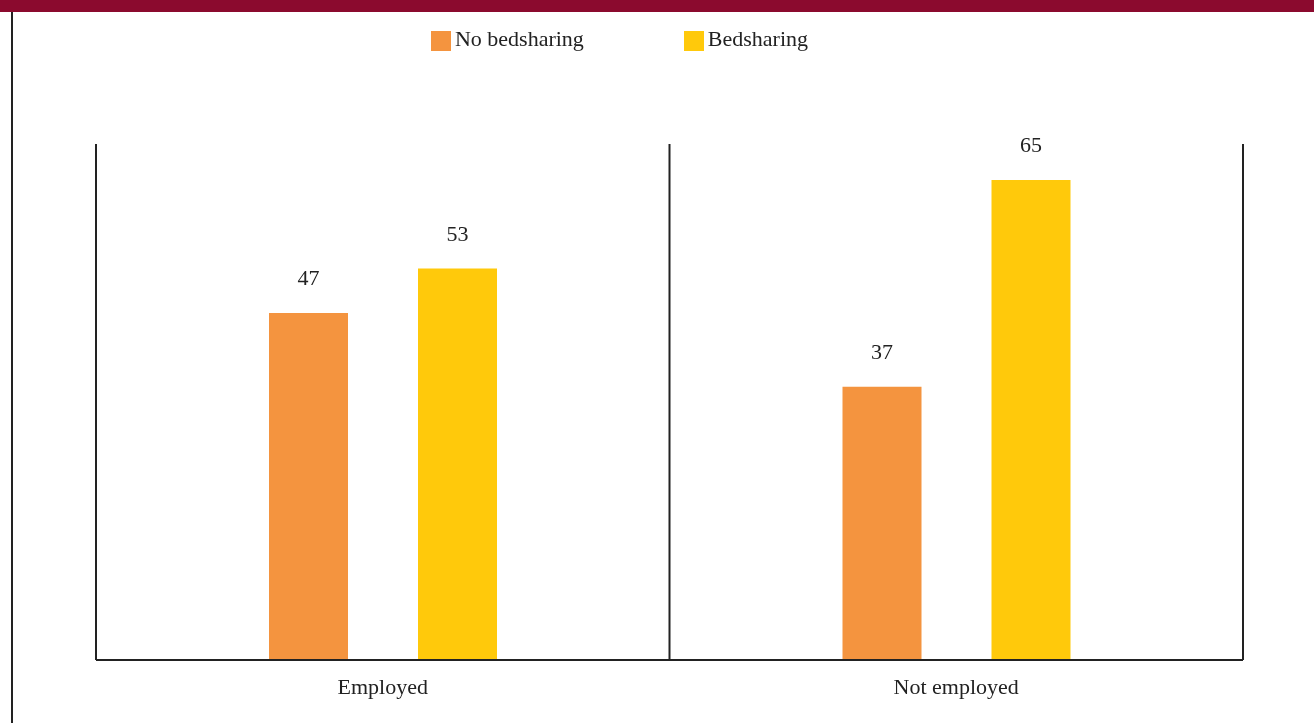 This screenshot has width=1314, height=723. Describe the element at coordinates (382, 686) in the screenshot. I see `x-tick-label: Employed` at that location.